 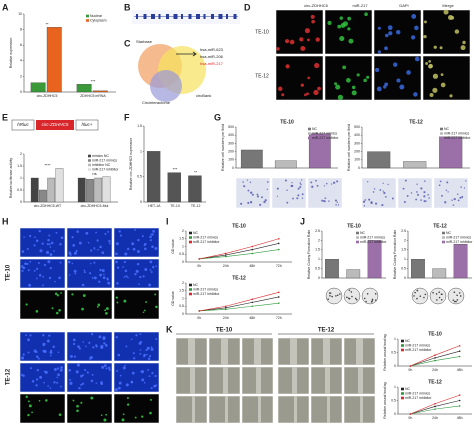 What do you see at coordinates (21, 154) in the screenshot?
I see `y-tick-label: 2` at bounding box center [21, 154].